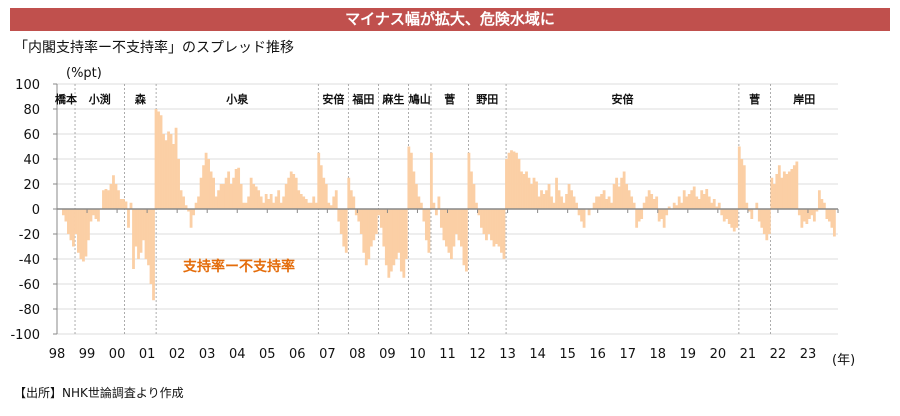 The image size is (900, 416). I want to click on x-tick-label: 18, so click(657, 354).